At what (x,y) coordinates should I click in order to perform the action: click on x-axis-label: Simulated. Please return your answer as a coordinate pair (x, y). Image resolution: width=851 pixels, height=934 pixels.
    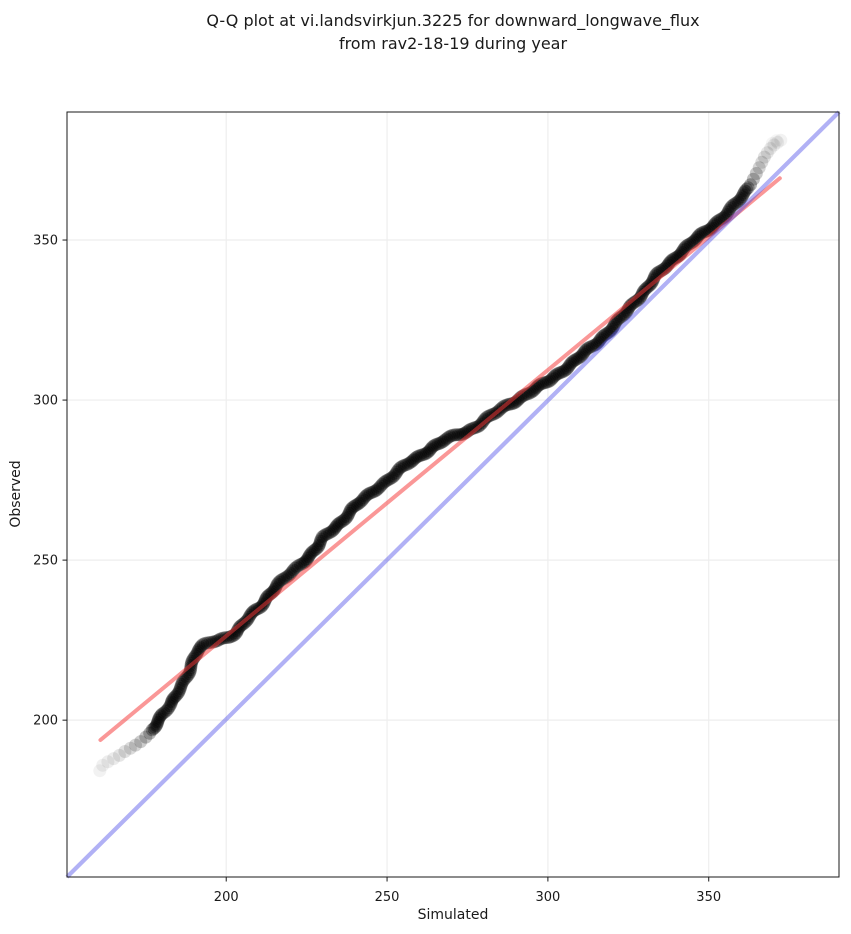
    Looking at the image, I should click on (453, 915).